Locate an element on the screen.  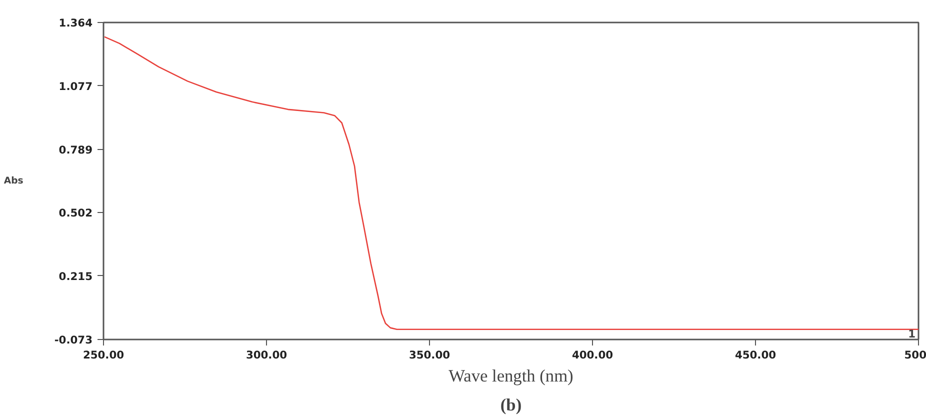
x-axis-title: Wave length (nm) is located at coordinates (511, 376).